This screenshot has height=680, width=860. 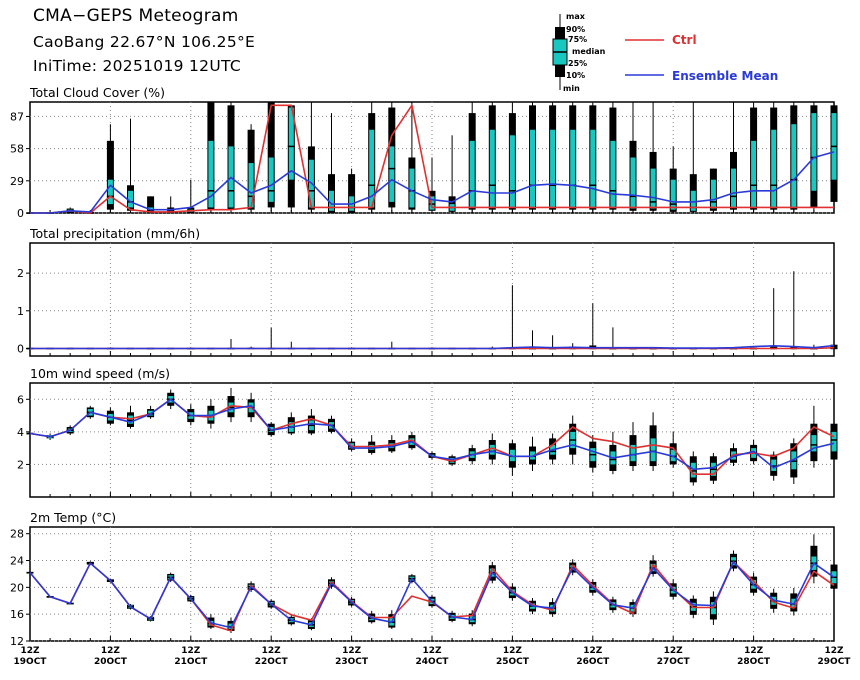 What do you see at coordinates (115, 233) in the screenshot?
I see `panel-title-precip: Total precipitation (mm/6h)` at bounding box center [115, 233].